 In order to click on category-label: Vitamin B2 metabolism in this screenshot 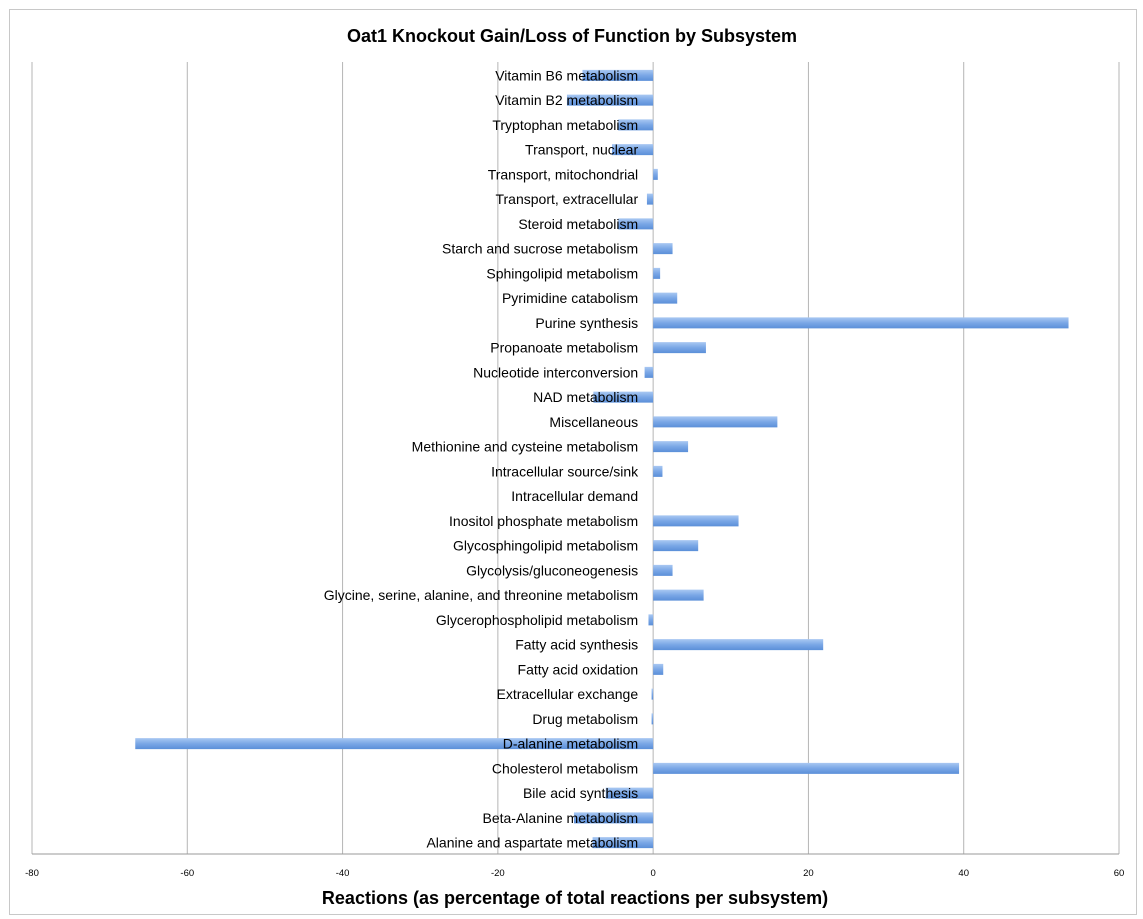, I will do `click(566, 100)`.